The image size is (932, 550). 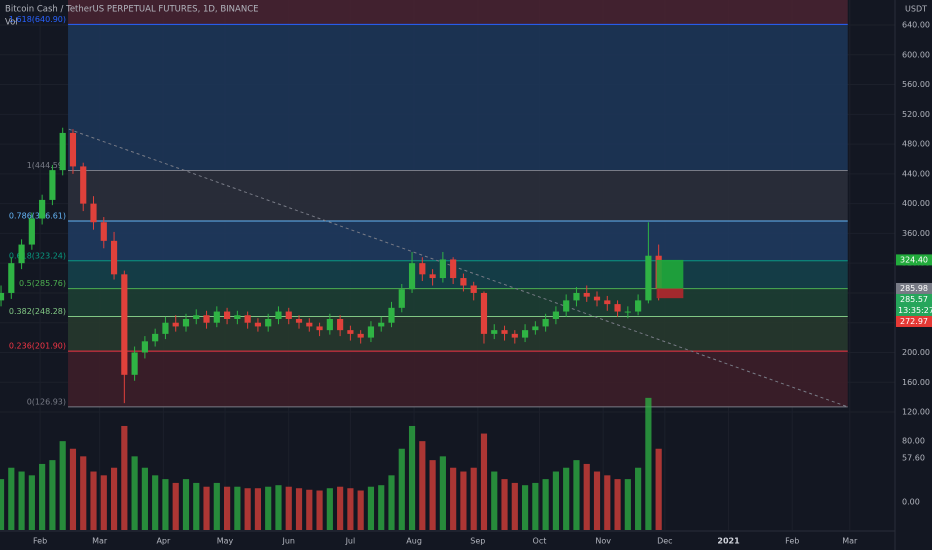 I want to click on countdown: 13:35:27, so click(x=915, y=310).